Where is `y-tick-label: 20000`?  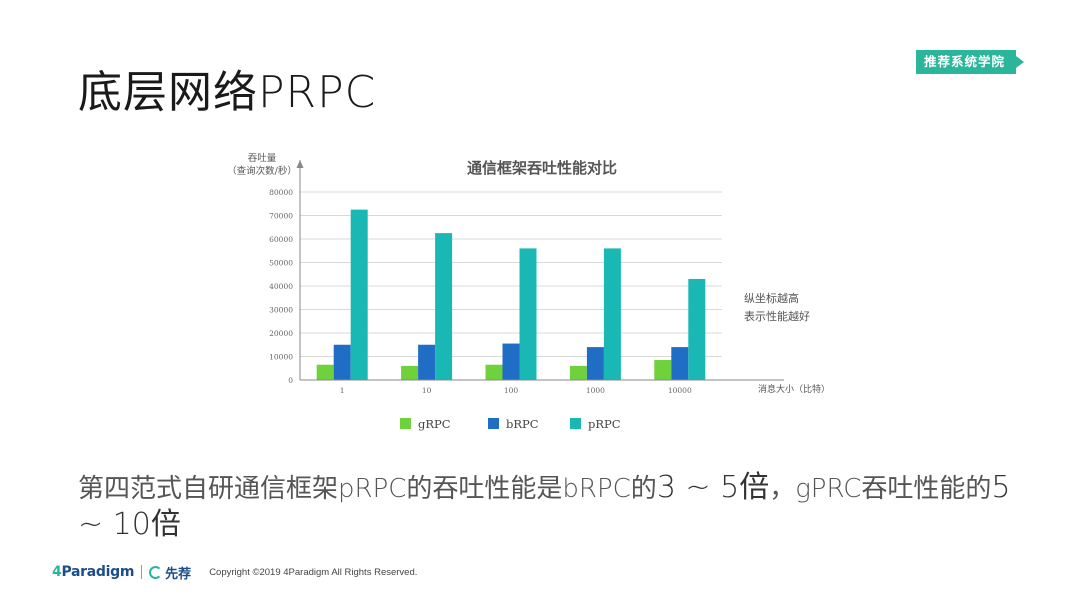
y-tick-label: 20000 is located at coordinates (281, 333).